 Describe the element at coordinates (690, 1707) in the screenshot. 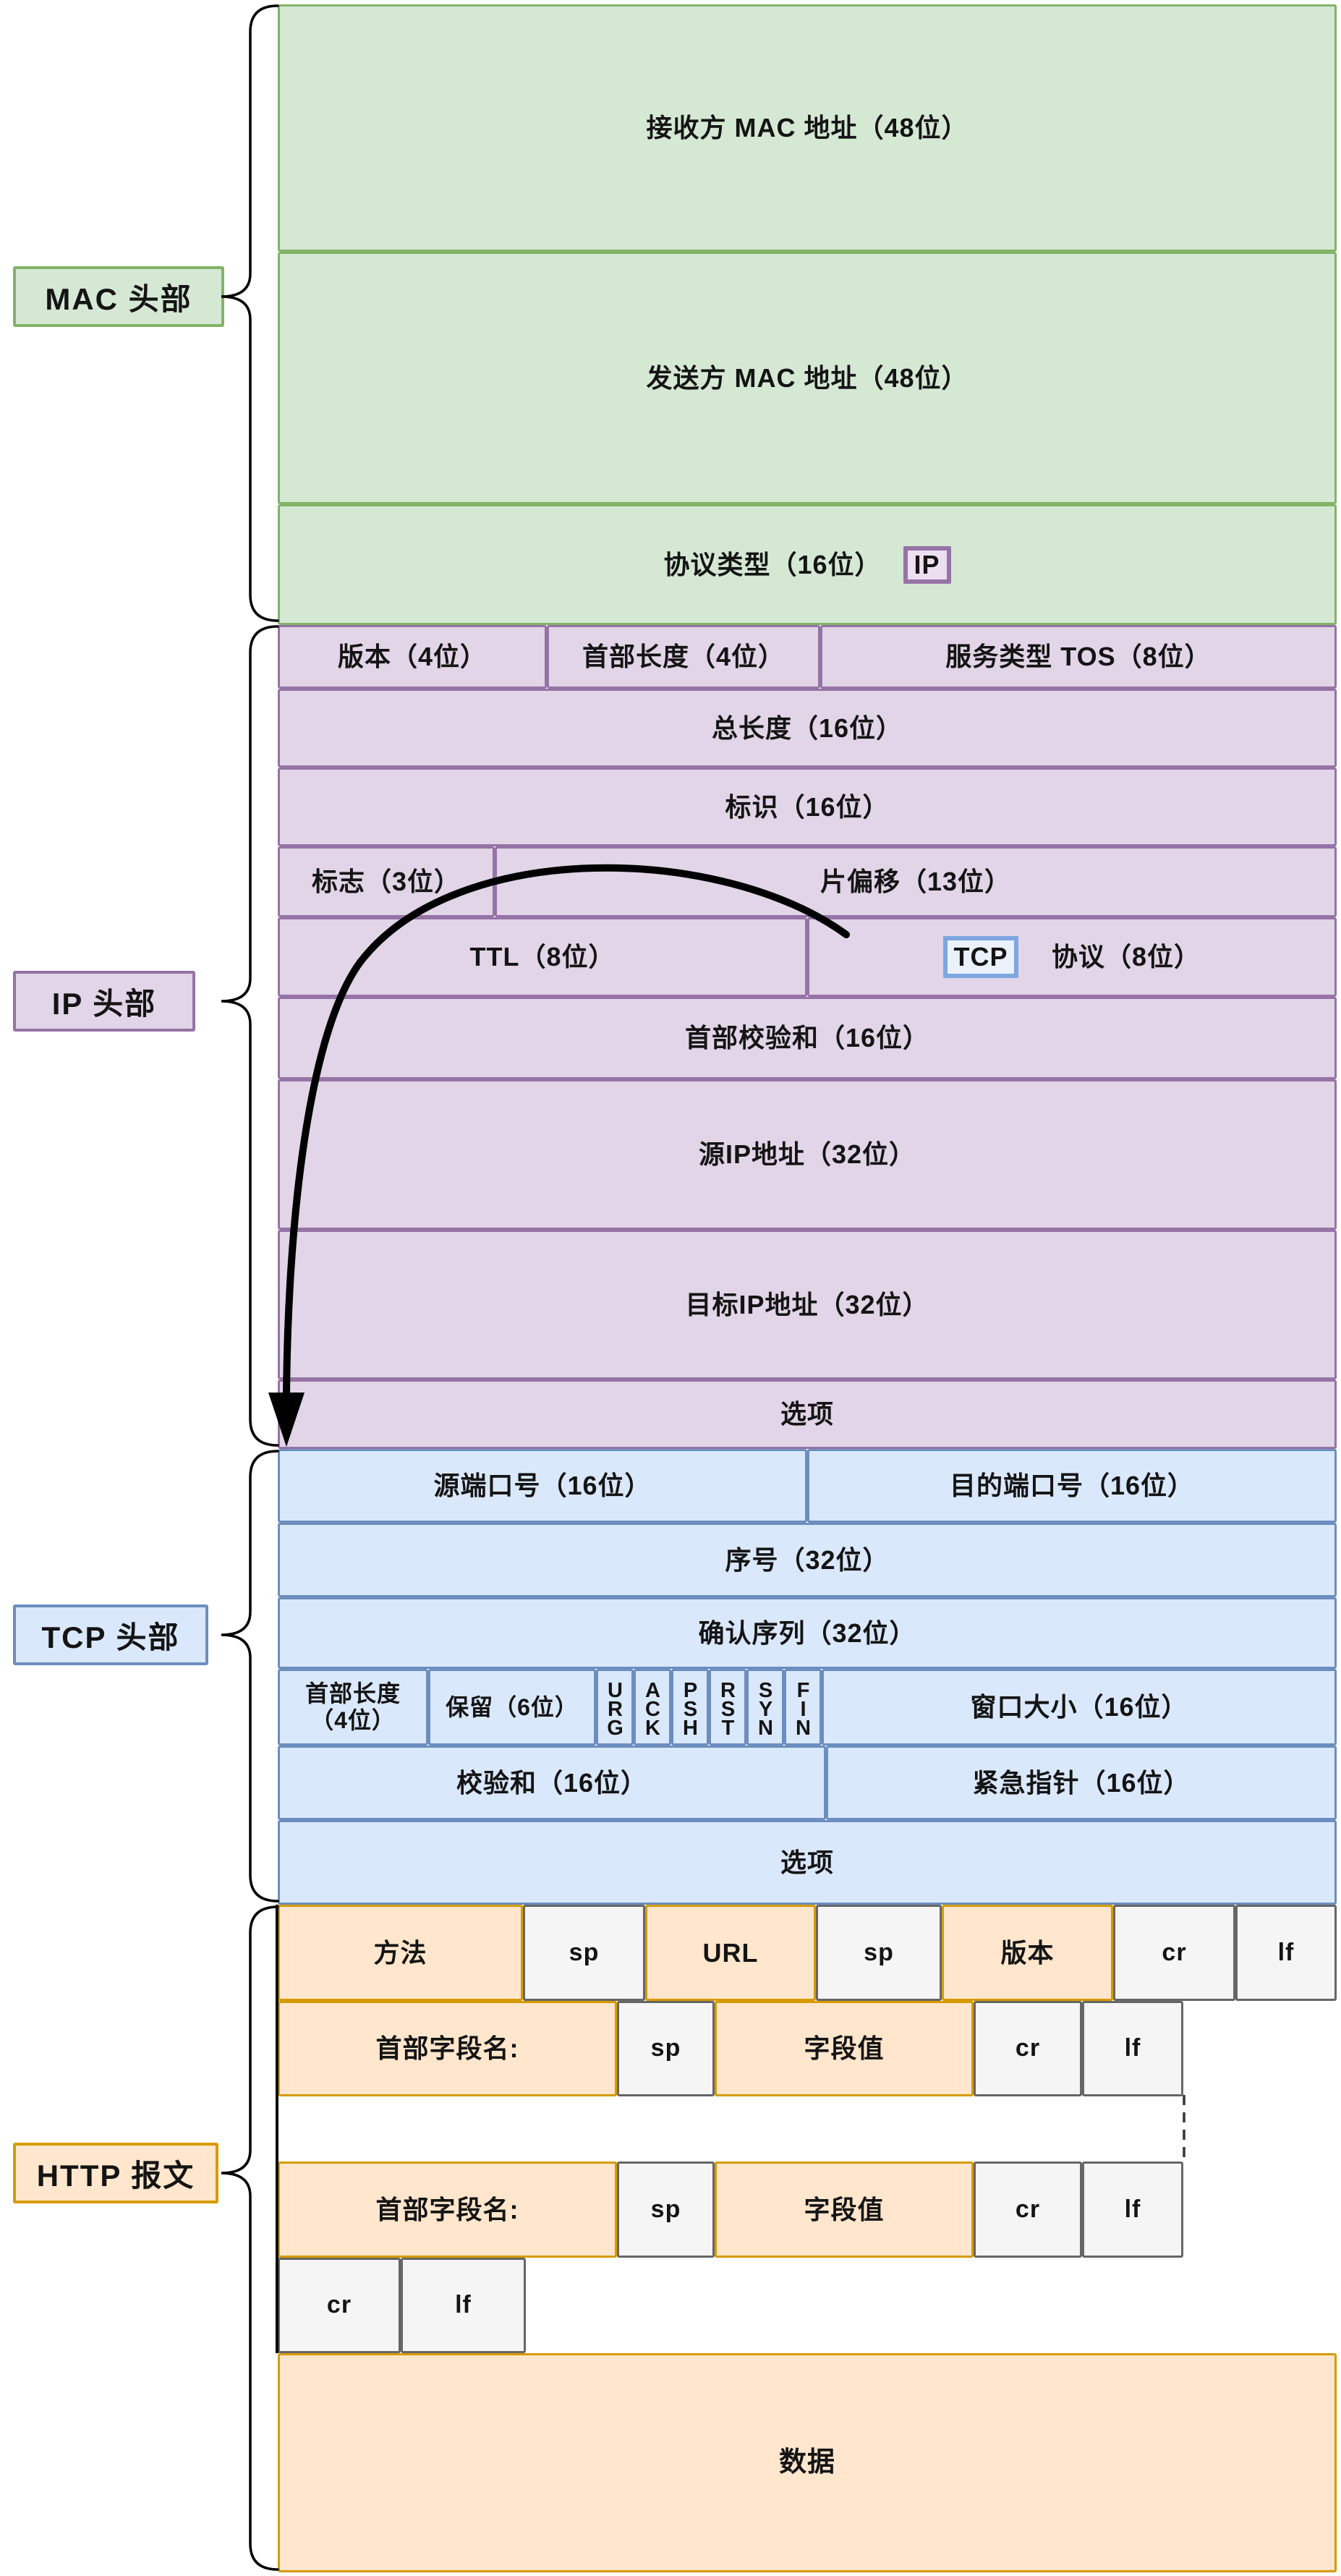

I see `field-tcp-flag-psh: PSH` at that location.